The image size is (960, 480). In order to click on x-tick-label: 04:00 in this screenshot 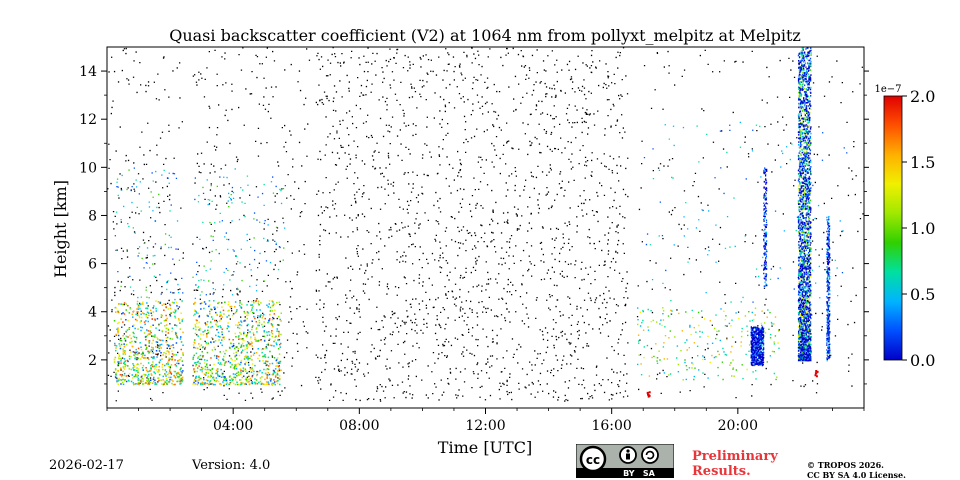, I will do `click(233, 426)`.